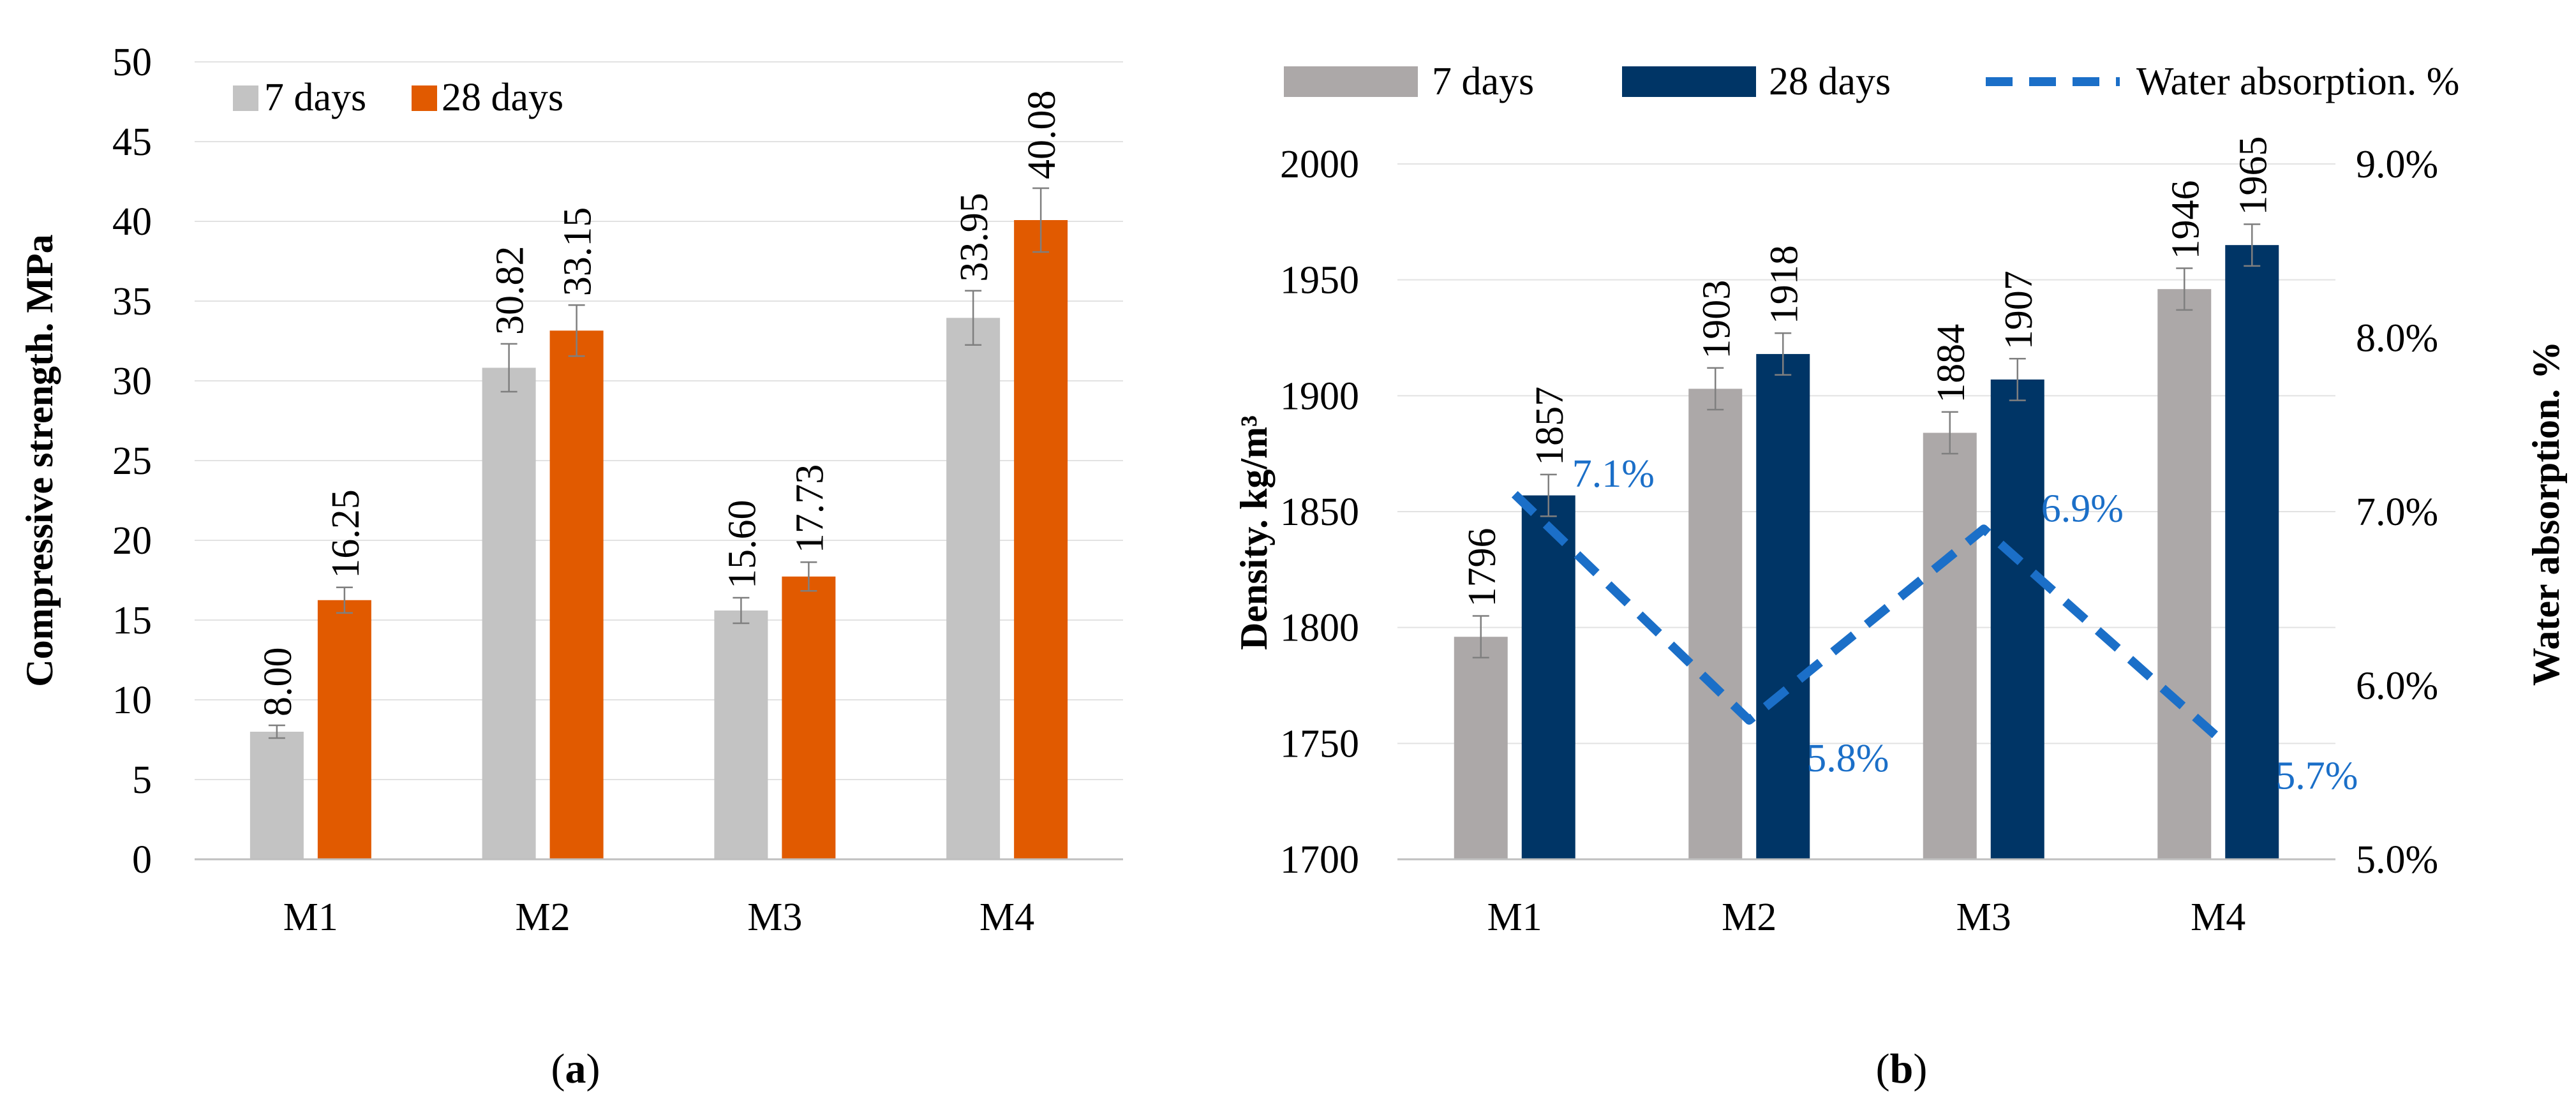  I want to click on b-x-tick-label-m4: M4, so click(2218, 917).